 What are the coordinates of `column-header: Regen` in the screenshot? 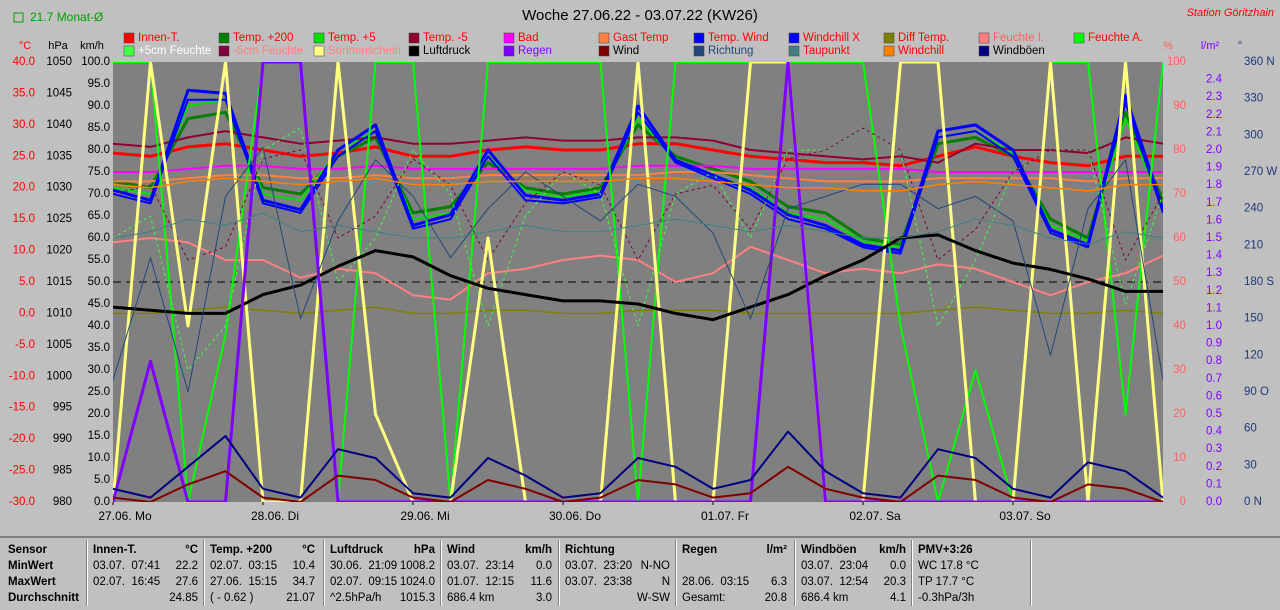 It's located at (700, 550).